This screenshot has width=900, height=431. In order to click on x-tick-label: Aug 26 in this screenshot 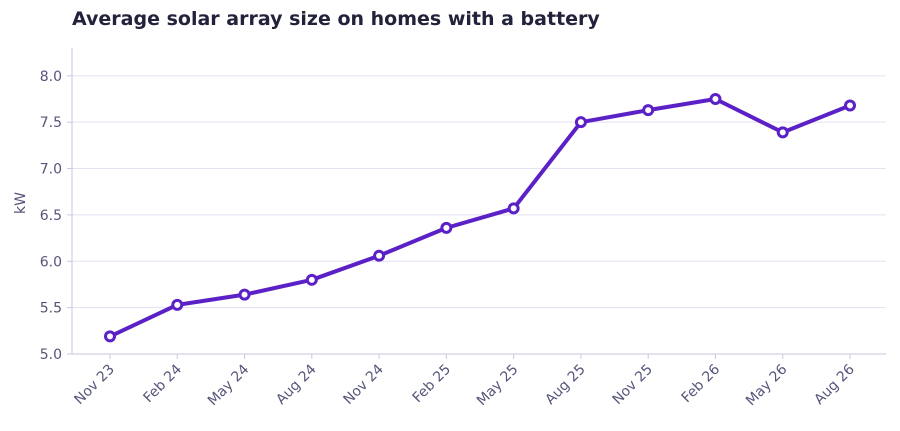, I will do `click(834, 384)`.